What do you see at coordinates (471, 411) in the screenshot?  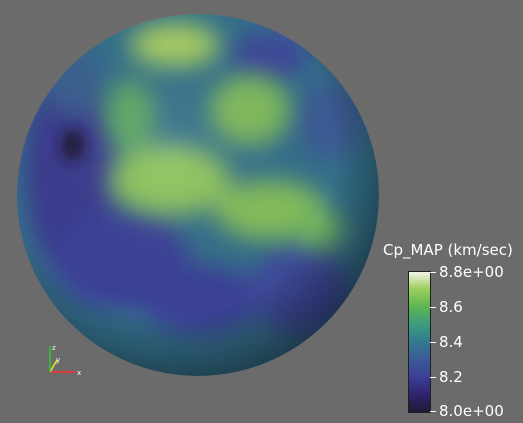 I see `scalar-bar-tick-label-min: 8.0e+00` at bounding box center [471, 411].